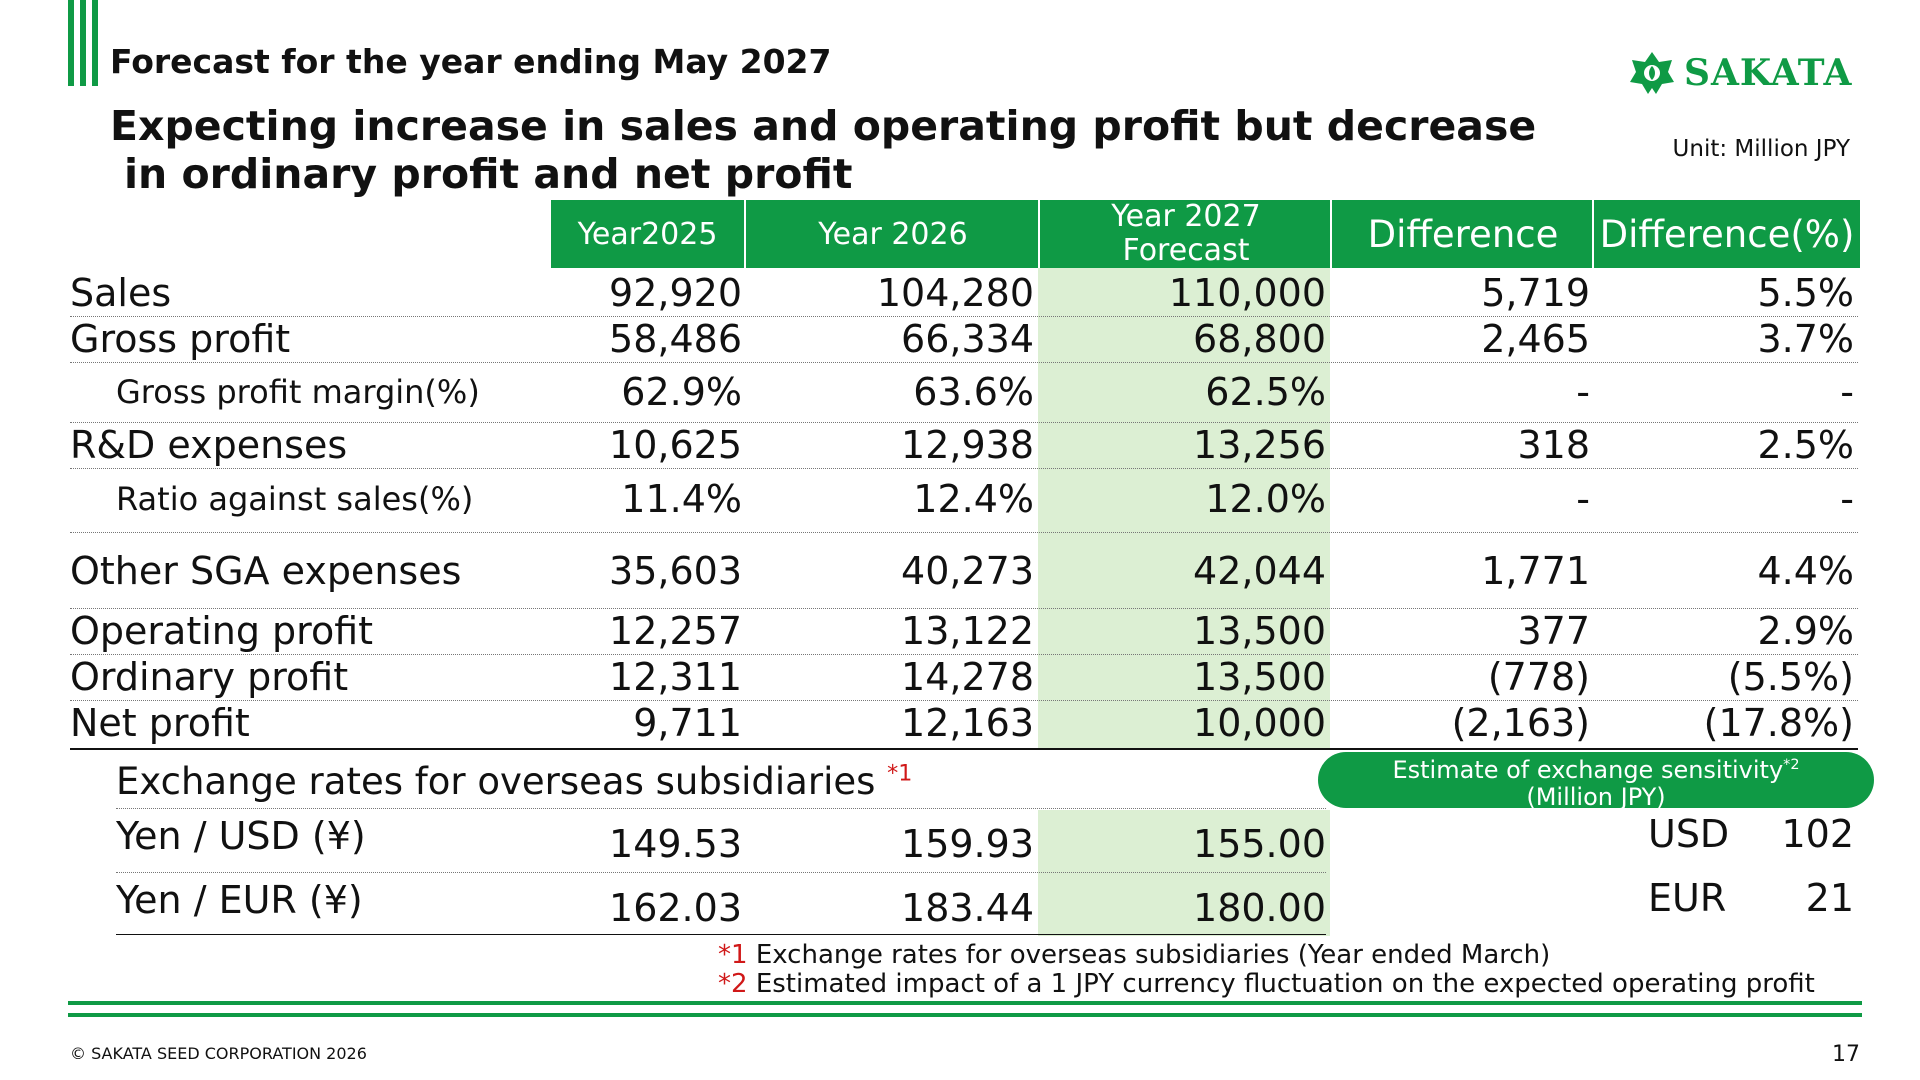  Describe the element at coordinates (967, 677) in the screenshot. I see `table-cell: 14,278` at that location.